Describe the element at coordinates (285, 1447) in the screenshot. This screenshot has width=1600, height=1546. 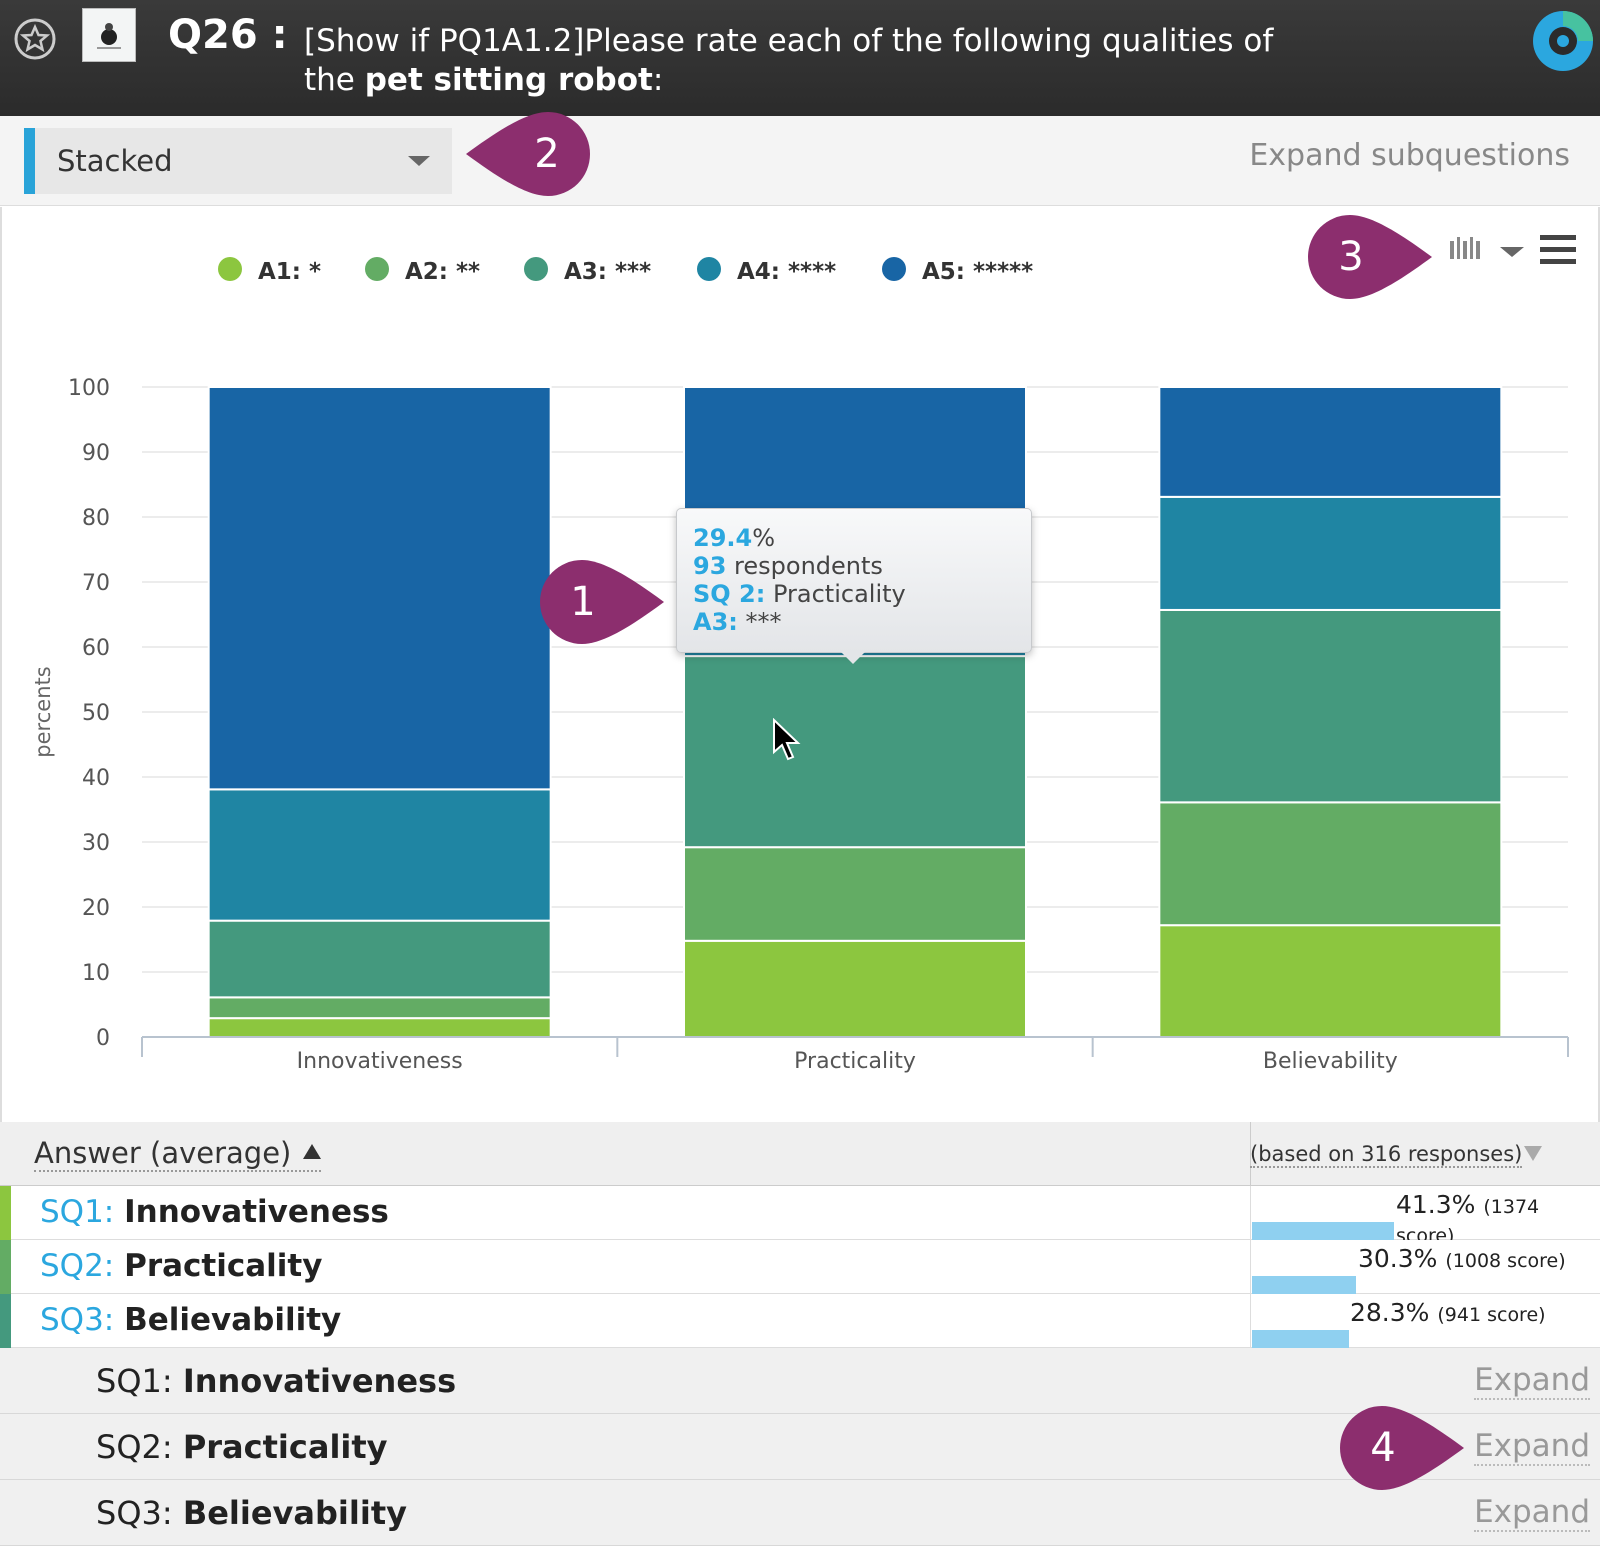
I see `subquestion-name: Practicality` at that location.